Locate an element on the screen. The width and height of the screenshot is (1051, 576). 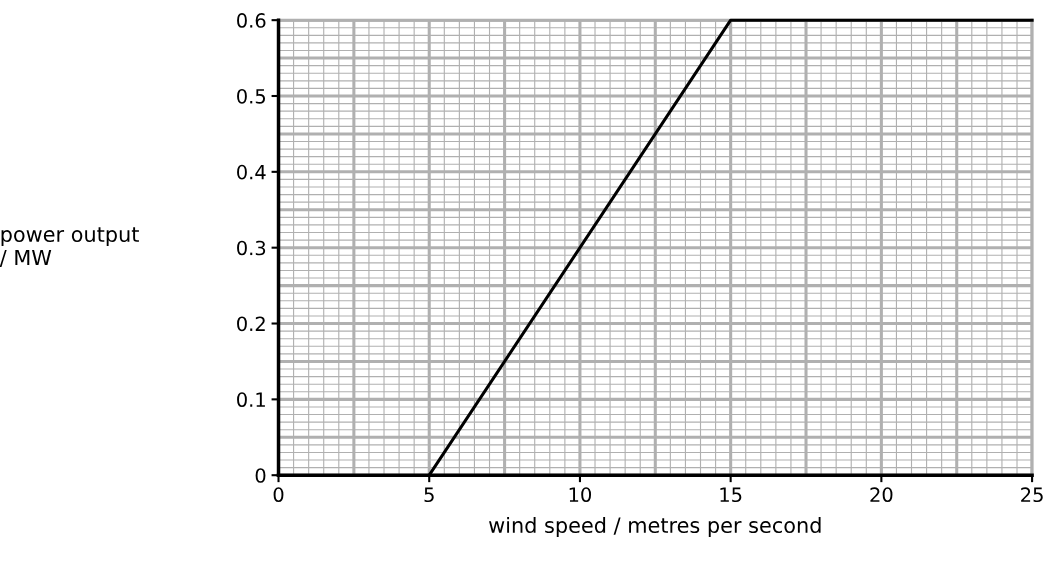
x-tick-label: 5 is located at coordinates (429, 495).